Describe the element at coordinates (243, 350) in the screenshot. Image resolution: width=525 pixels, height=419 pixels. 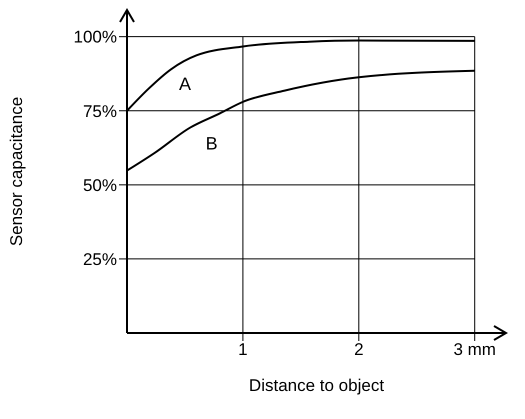
I see `x-tick-label: 1` at that location.